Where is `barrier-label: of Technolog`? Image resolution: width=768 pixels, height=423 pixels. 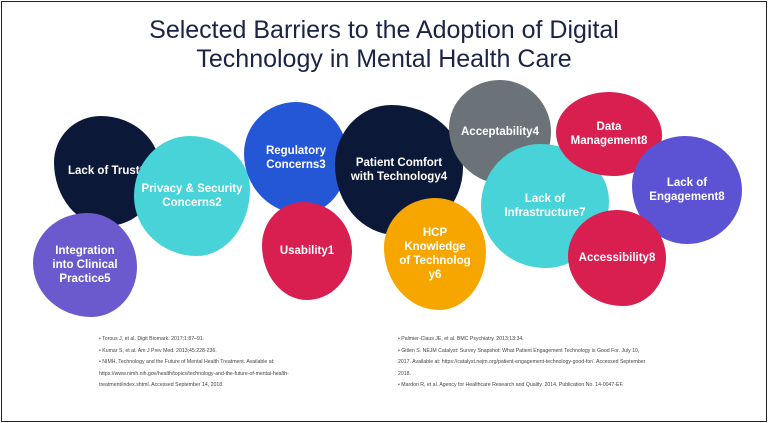
barrier-label: of Technolog is located at coordinates (435, 261).